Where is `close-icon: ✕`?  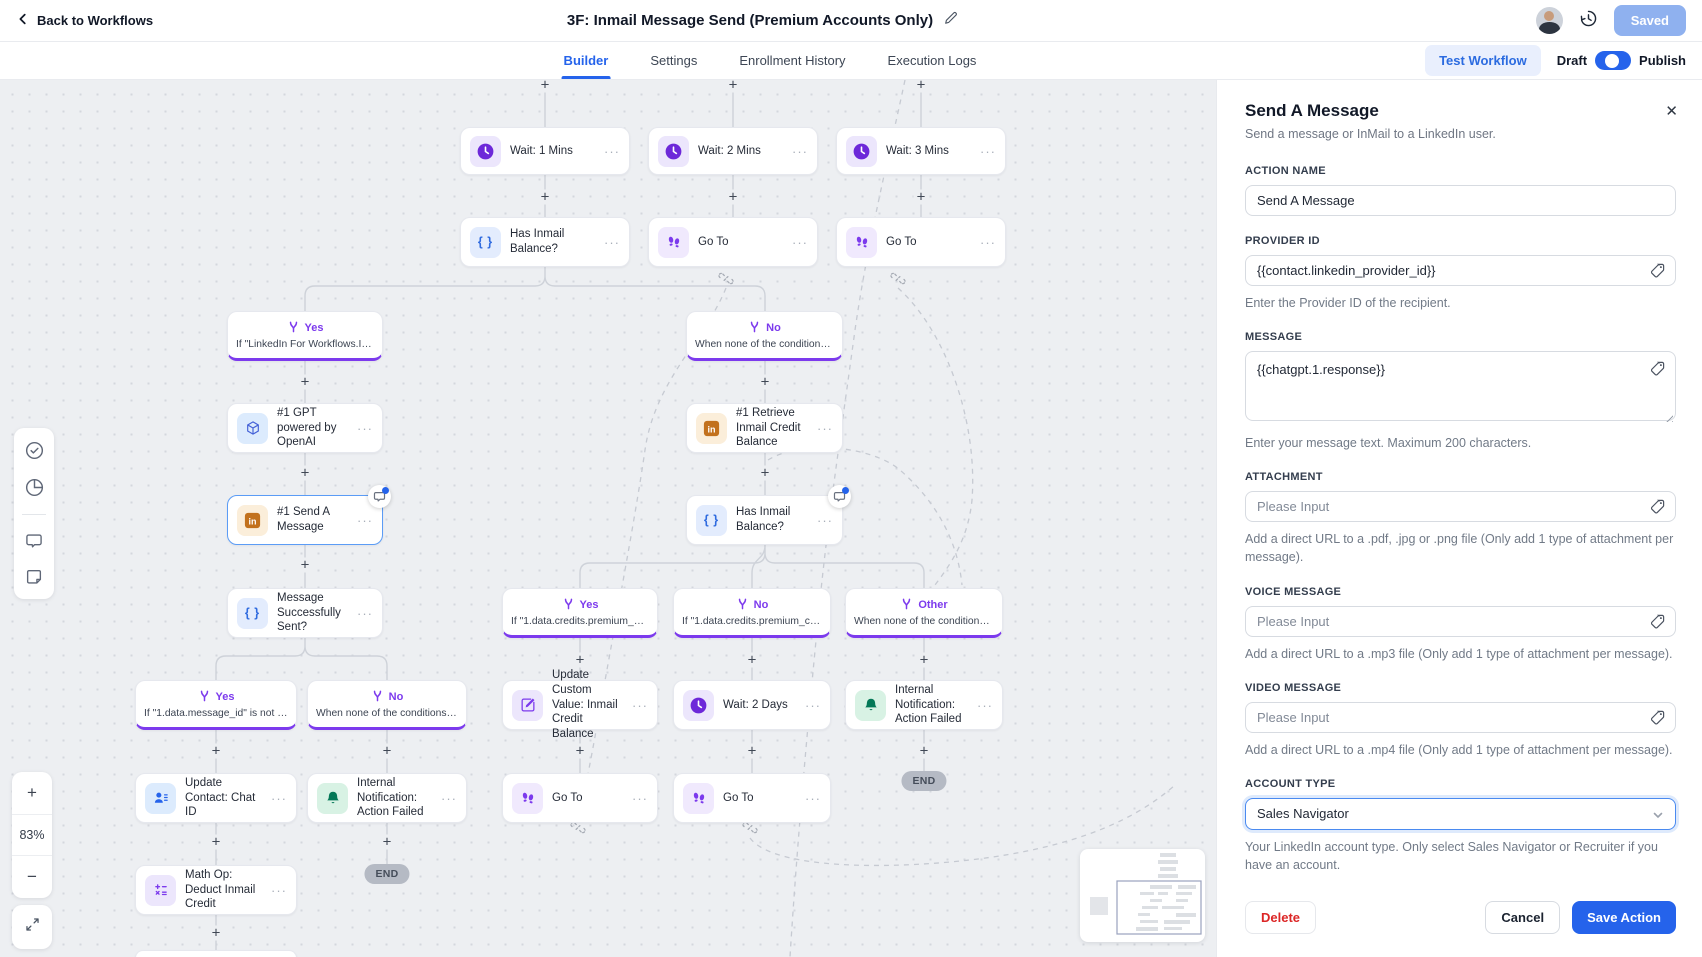 close-icon: ✕ is located at coordinates (1671, 111).